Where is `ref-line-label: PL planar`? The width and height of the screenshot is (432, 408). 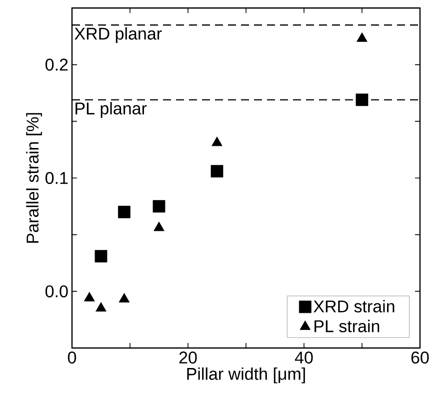 ref-line-label: PL planar is located at coordinates (111, 110).